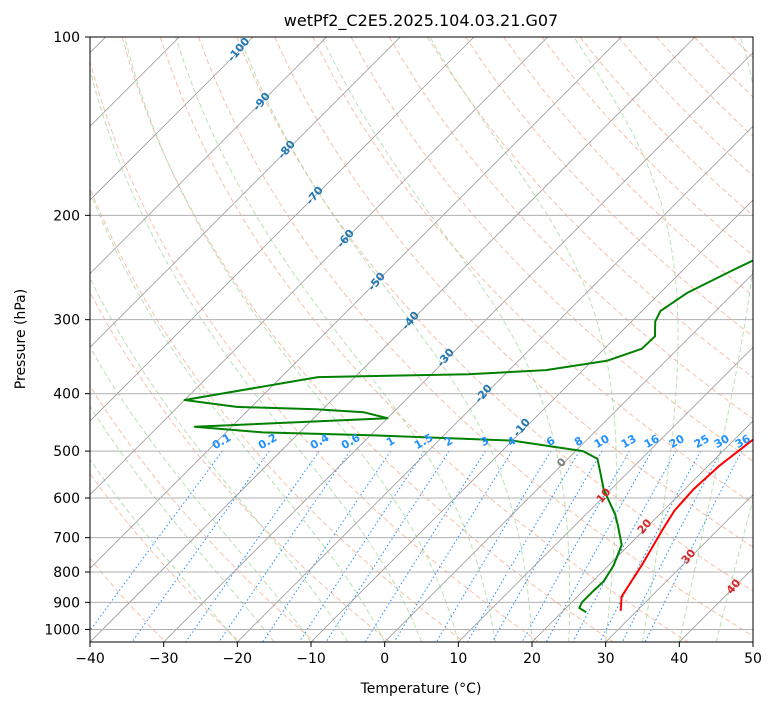 This screenshot has height=708, width=775. Describe the element at coordinates (66, 573) in the screenshot. I see `y-tick-label: 800` at that location.